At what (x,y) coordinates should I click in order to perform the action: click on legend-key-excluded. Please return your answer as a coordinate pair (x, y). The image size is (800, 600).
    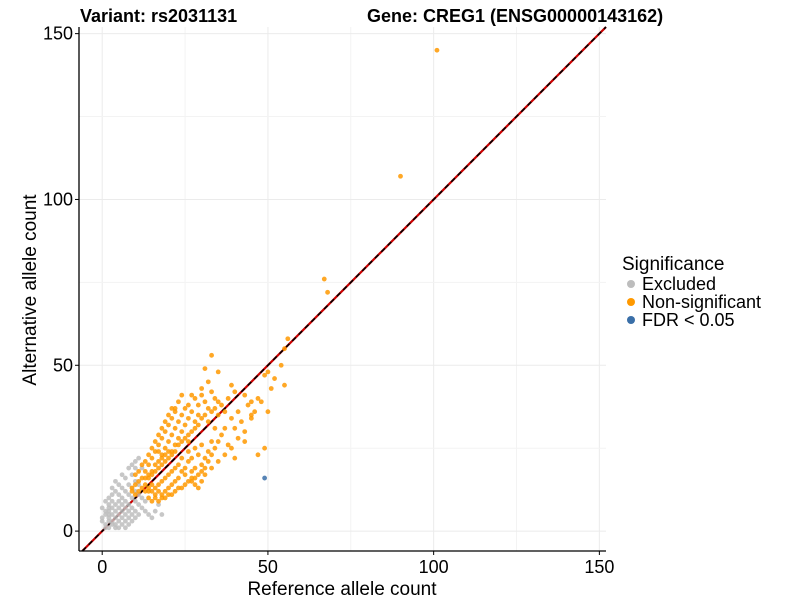
    Looking at the image, I should click on (631, 284).